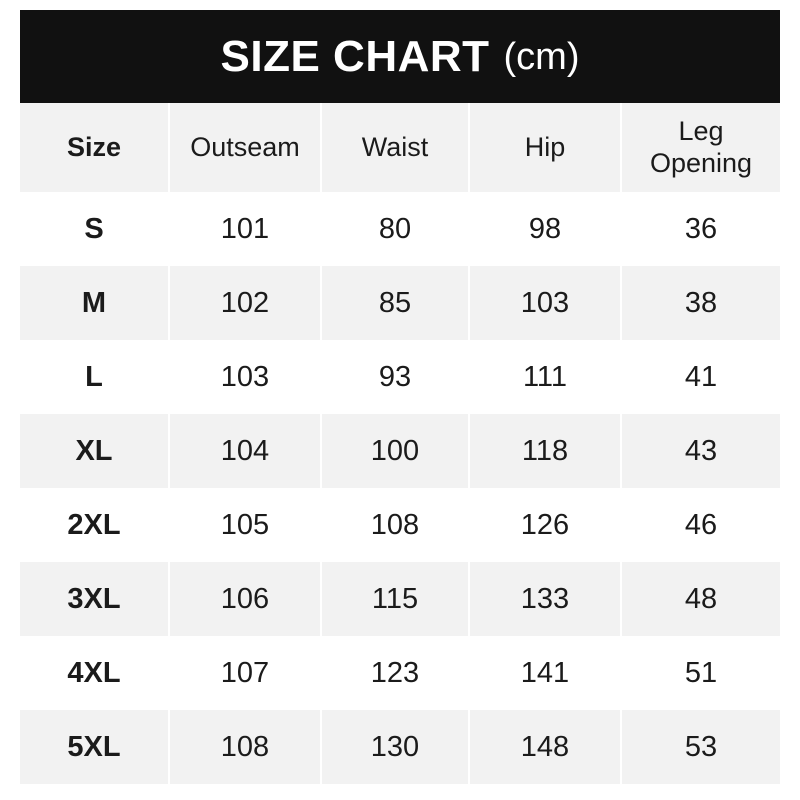 The image size is (800, 800). Describe the element at coordinates (546, 229) in the screenshot. I see `cell-hip: 98` at that location.